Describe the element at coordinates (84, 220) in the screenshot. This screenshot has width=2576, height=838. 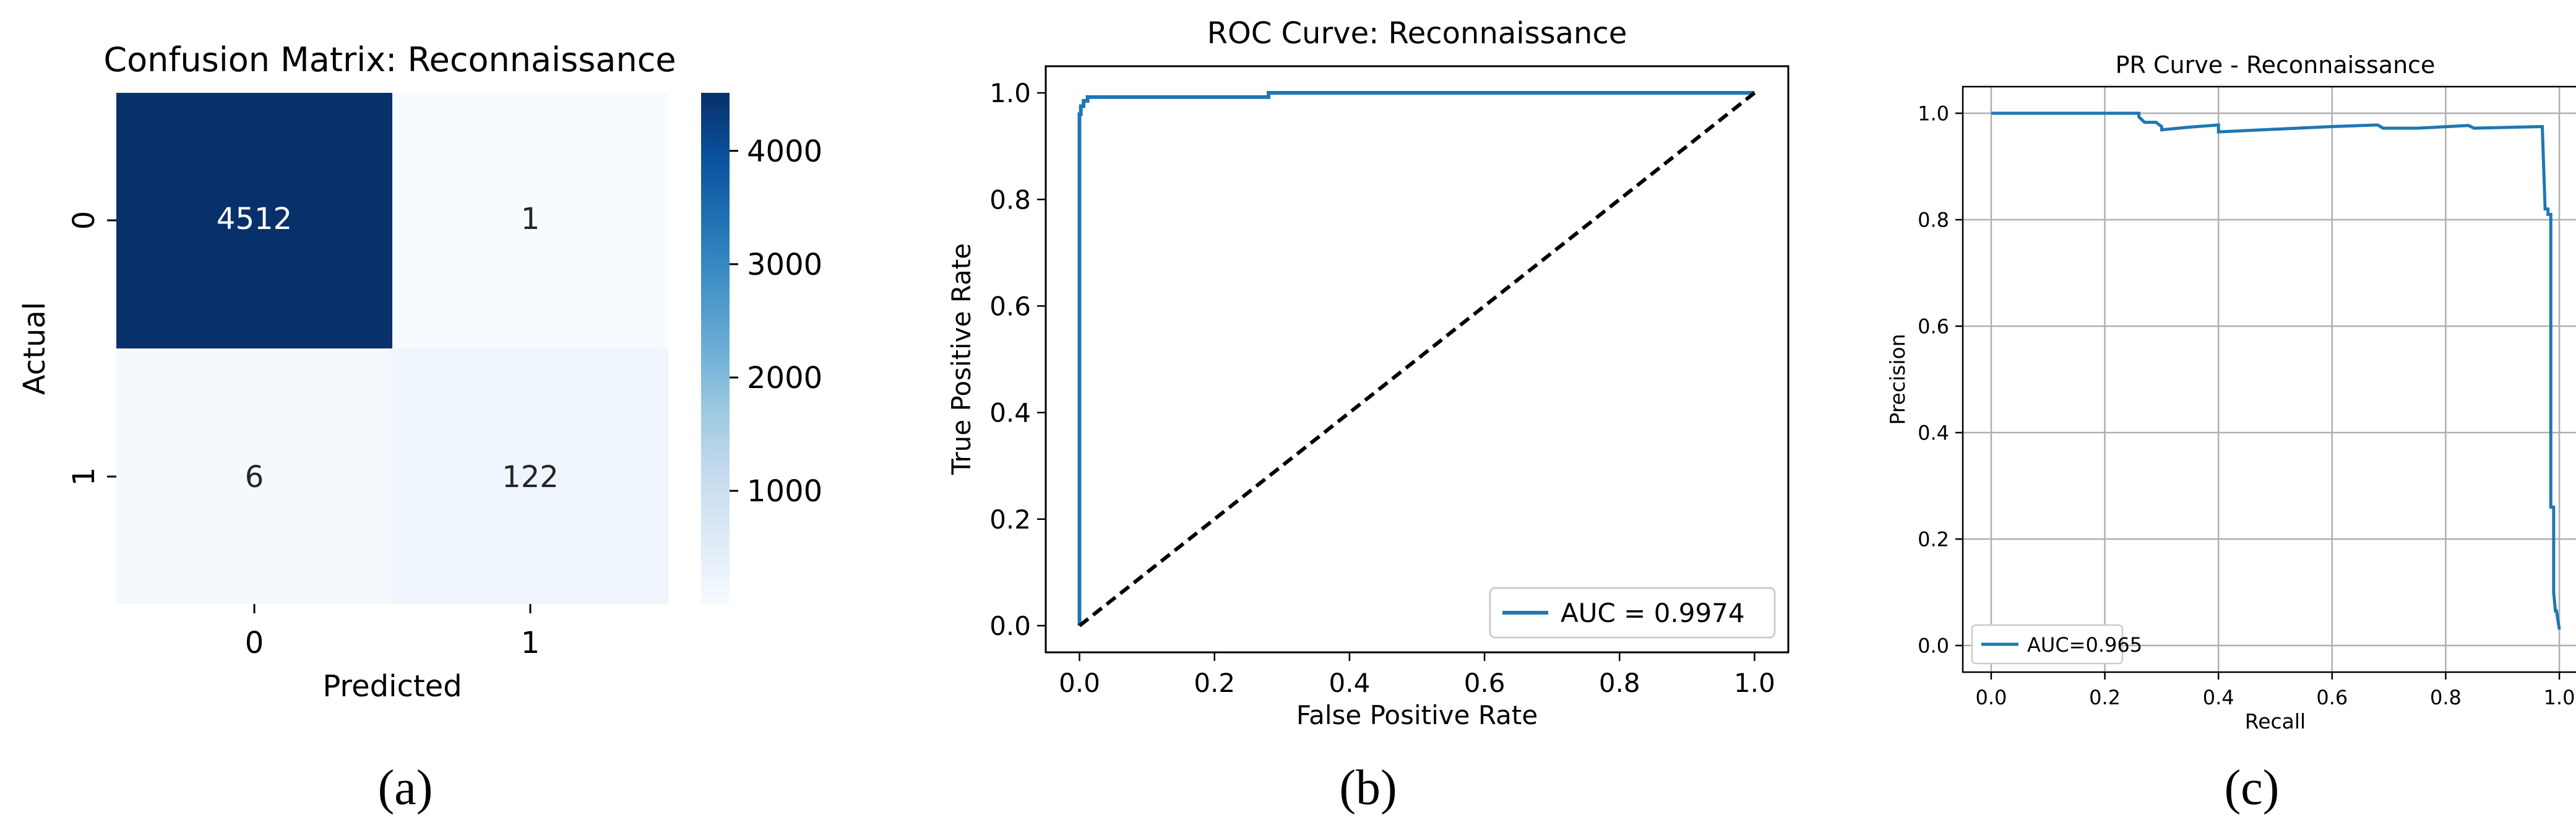
I see `cm-ytick-0: 0` at that location.